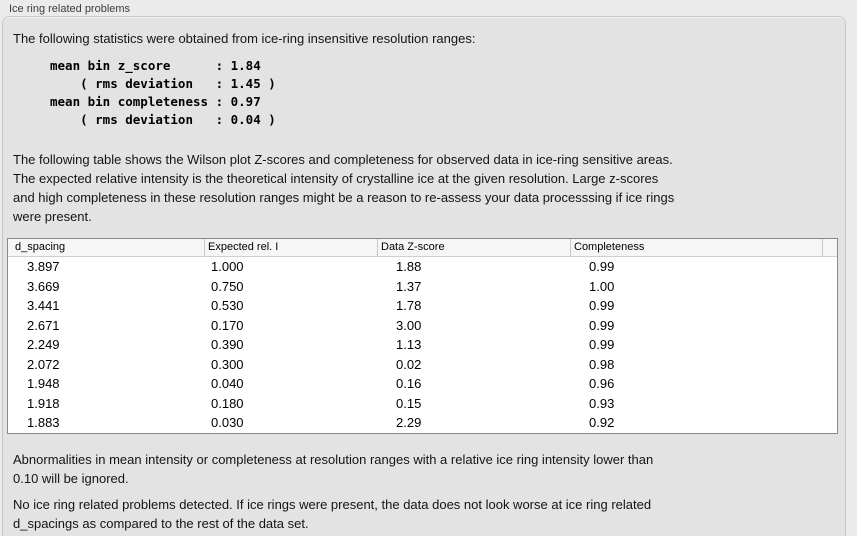 This screenshot has height=536, width=857. I want to click on table-cell: 3.669, so click(43, 286).